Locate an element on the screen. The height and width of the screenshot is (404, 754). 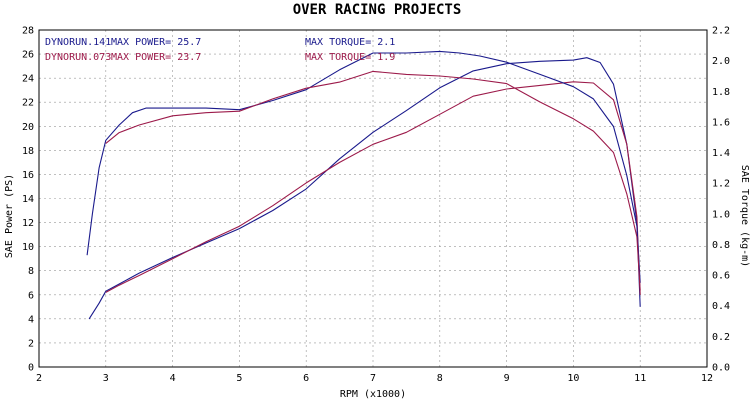
x-tick-label: 8 is located at coordinates (440, 378).